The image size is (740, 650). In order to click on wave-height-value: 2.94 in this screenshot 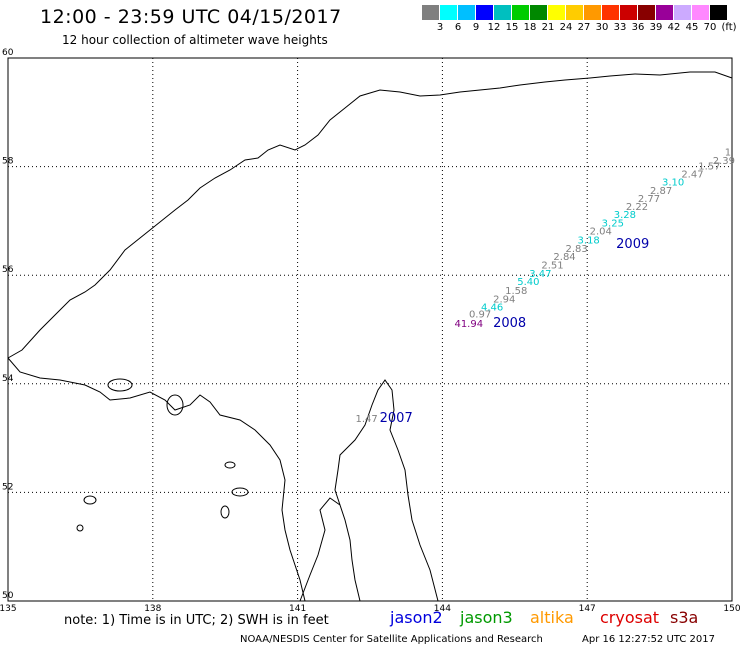, I will do `click(504, 299)`.